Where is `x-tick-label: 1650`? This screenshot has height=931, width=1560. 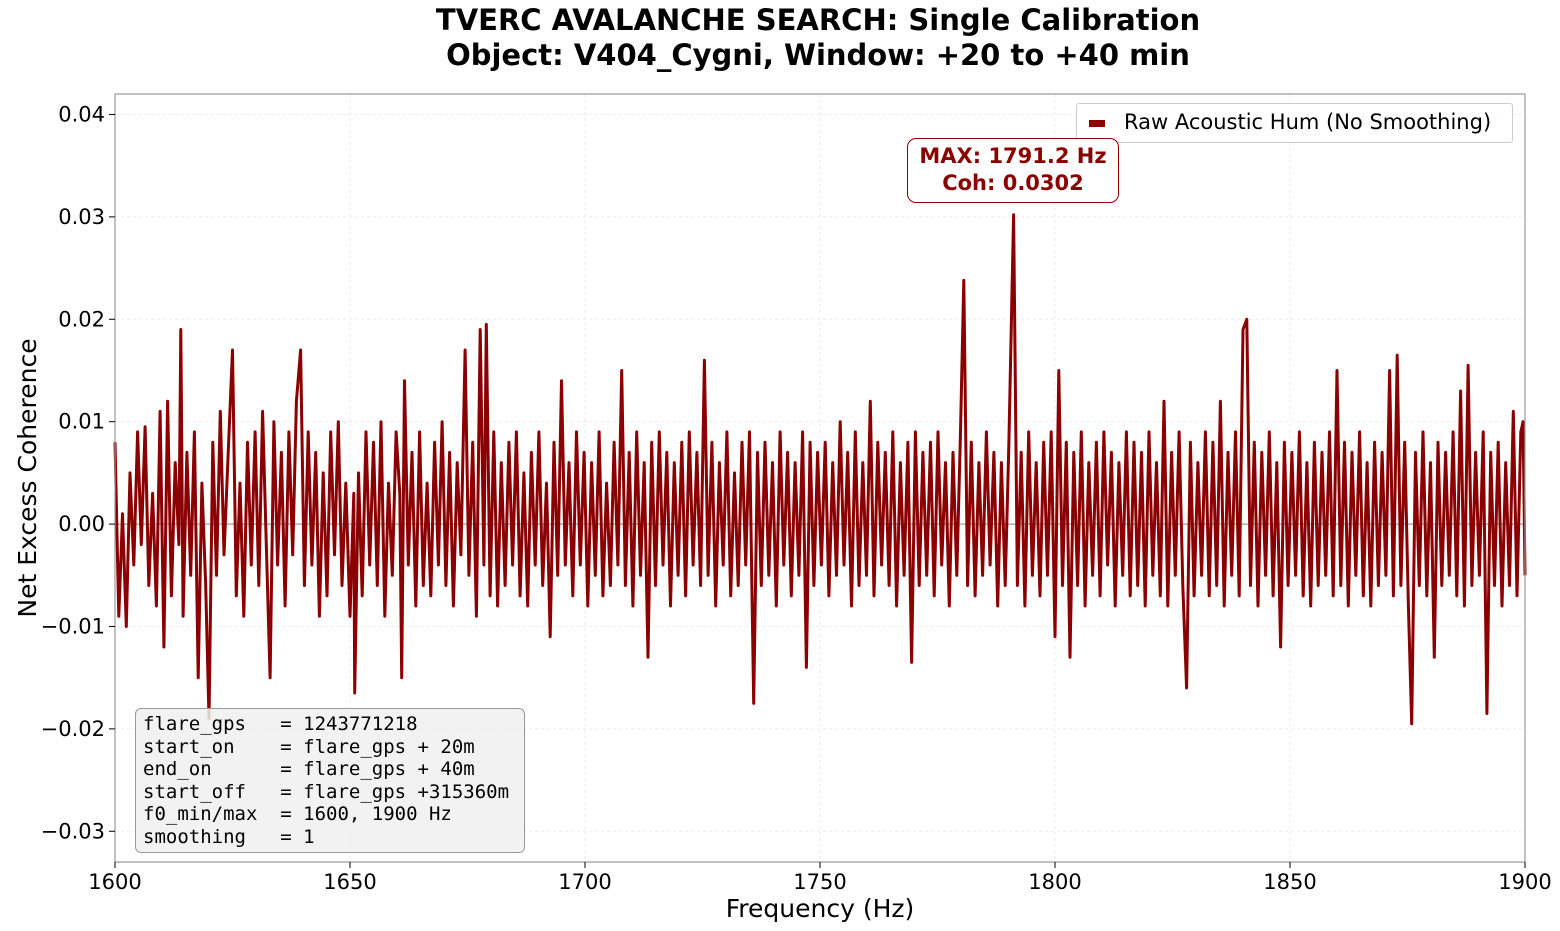
x-tick-label: 1650 is located at coordinates (349, 882).